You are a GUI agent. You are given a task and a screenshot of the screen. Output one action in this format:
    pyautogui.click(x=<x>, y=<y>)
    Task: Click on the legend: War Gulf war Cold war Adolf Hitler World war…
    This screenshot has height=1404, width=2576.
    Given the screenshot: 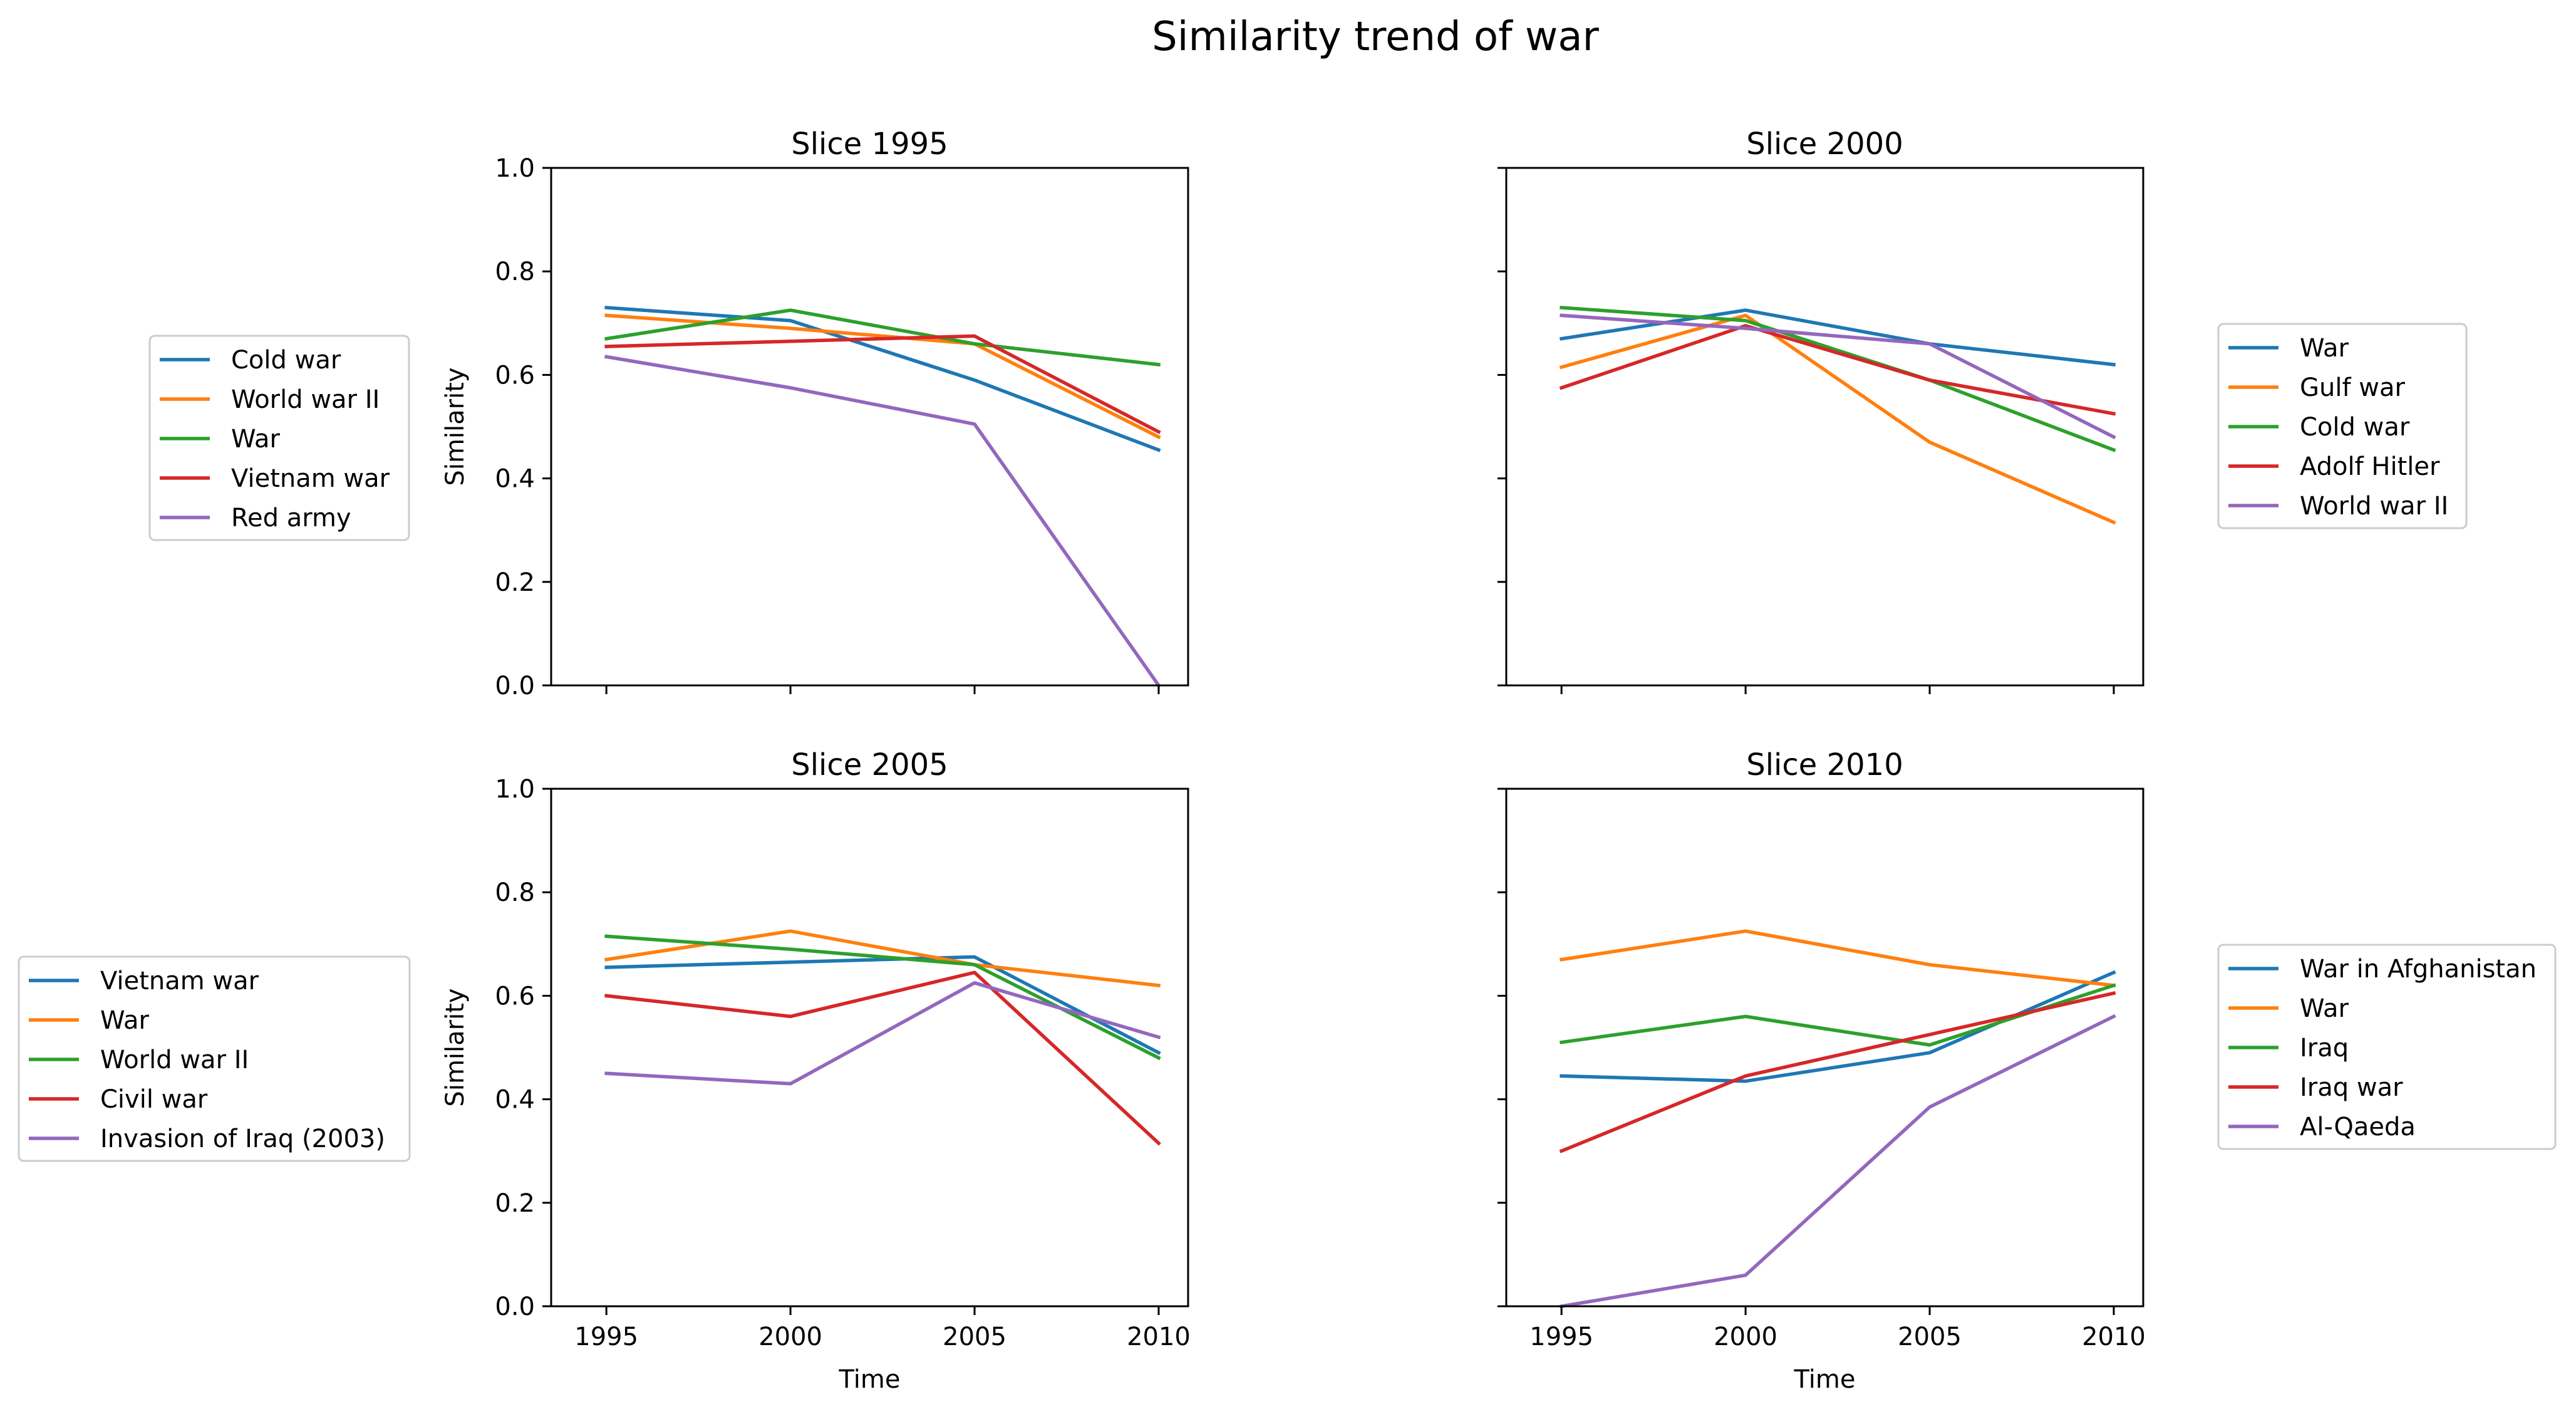 What is the action you would take?
    pyautogui.click(x=2342, y=426)
    